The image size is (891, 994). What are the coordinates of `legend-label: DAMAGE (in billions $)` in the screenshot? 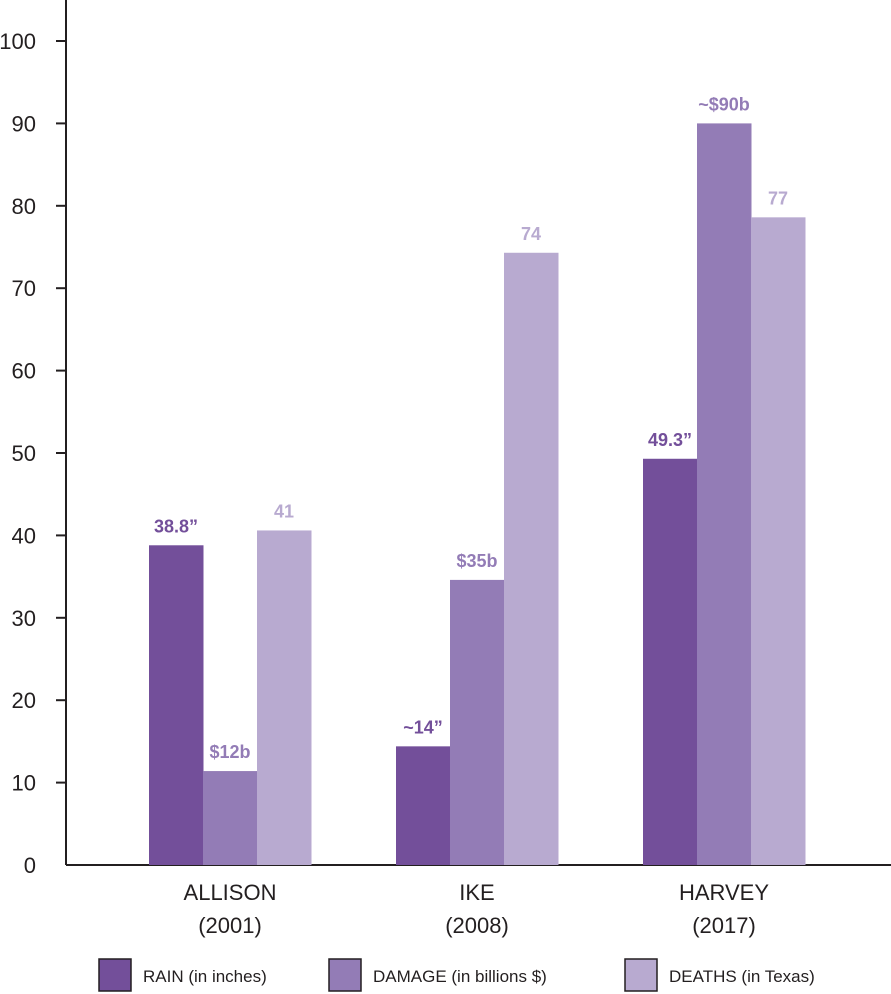 It's located at (460, 976).